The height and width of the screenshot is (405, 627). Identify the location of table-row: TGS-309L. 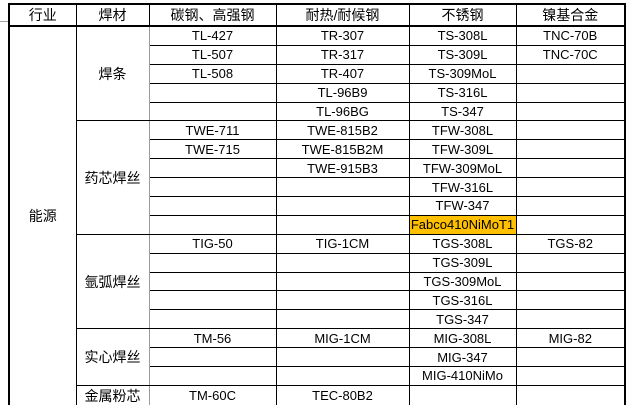
(317, 262).